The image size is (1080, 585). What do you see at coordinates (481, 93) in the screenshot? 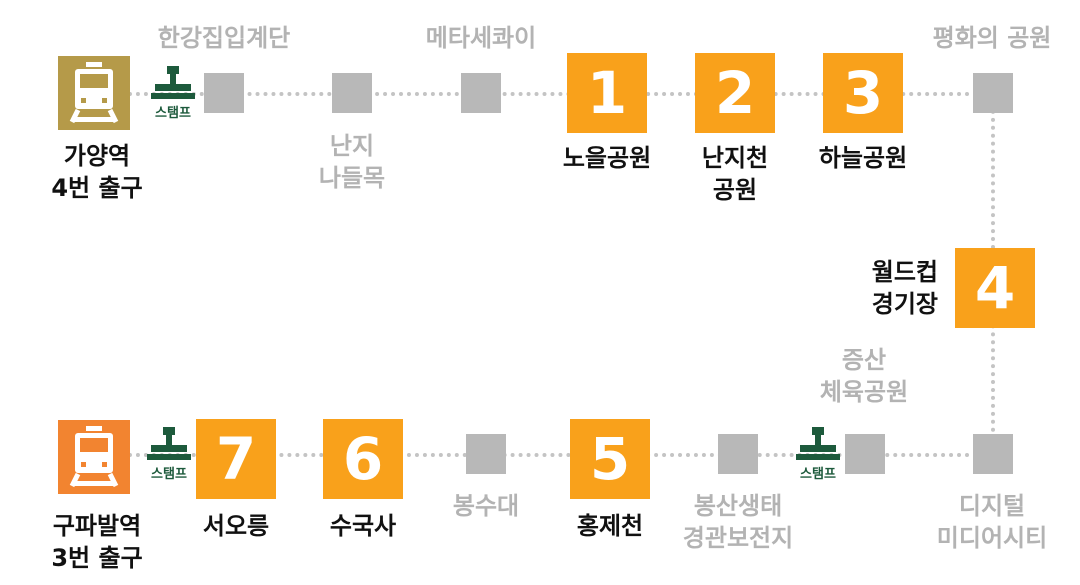
I see `waypoint-marker-metasequoia` at bounding box center [481, 93].